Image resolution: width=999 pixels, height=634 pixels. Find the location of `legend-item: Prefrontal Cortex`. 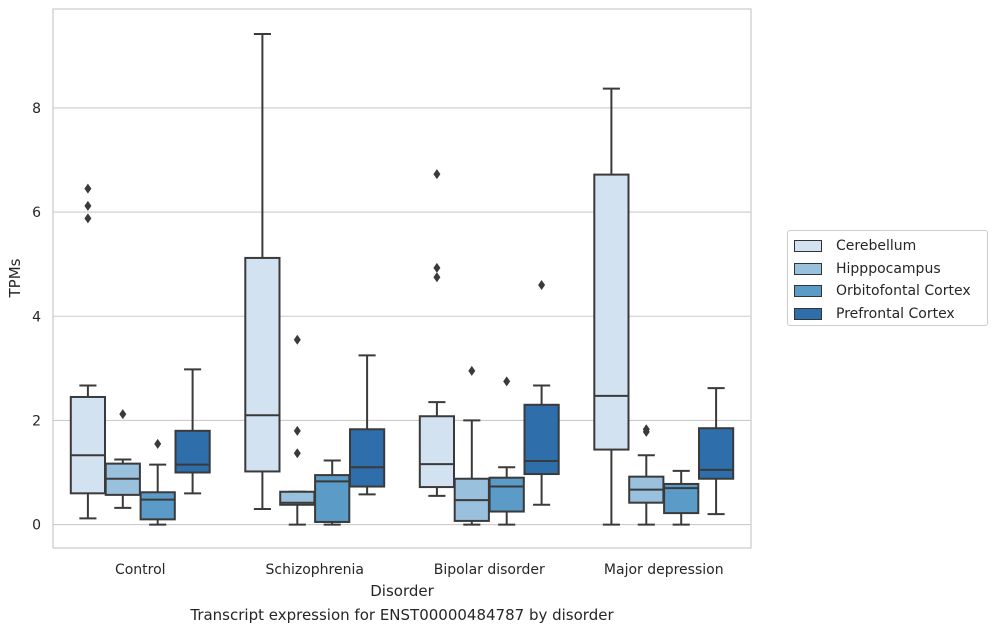

legend-item: Prefrontal Cortex is located at coordinates (890, 314).